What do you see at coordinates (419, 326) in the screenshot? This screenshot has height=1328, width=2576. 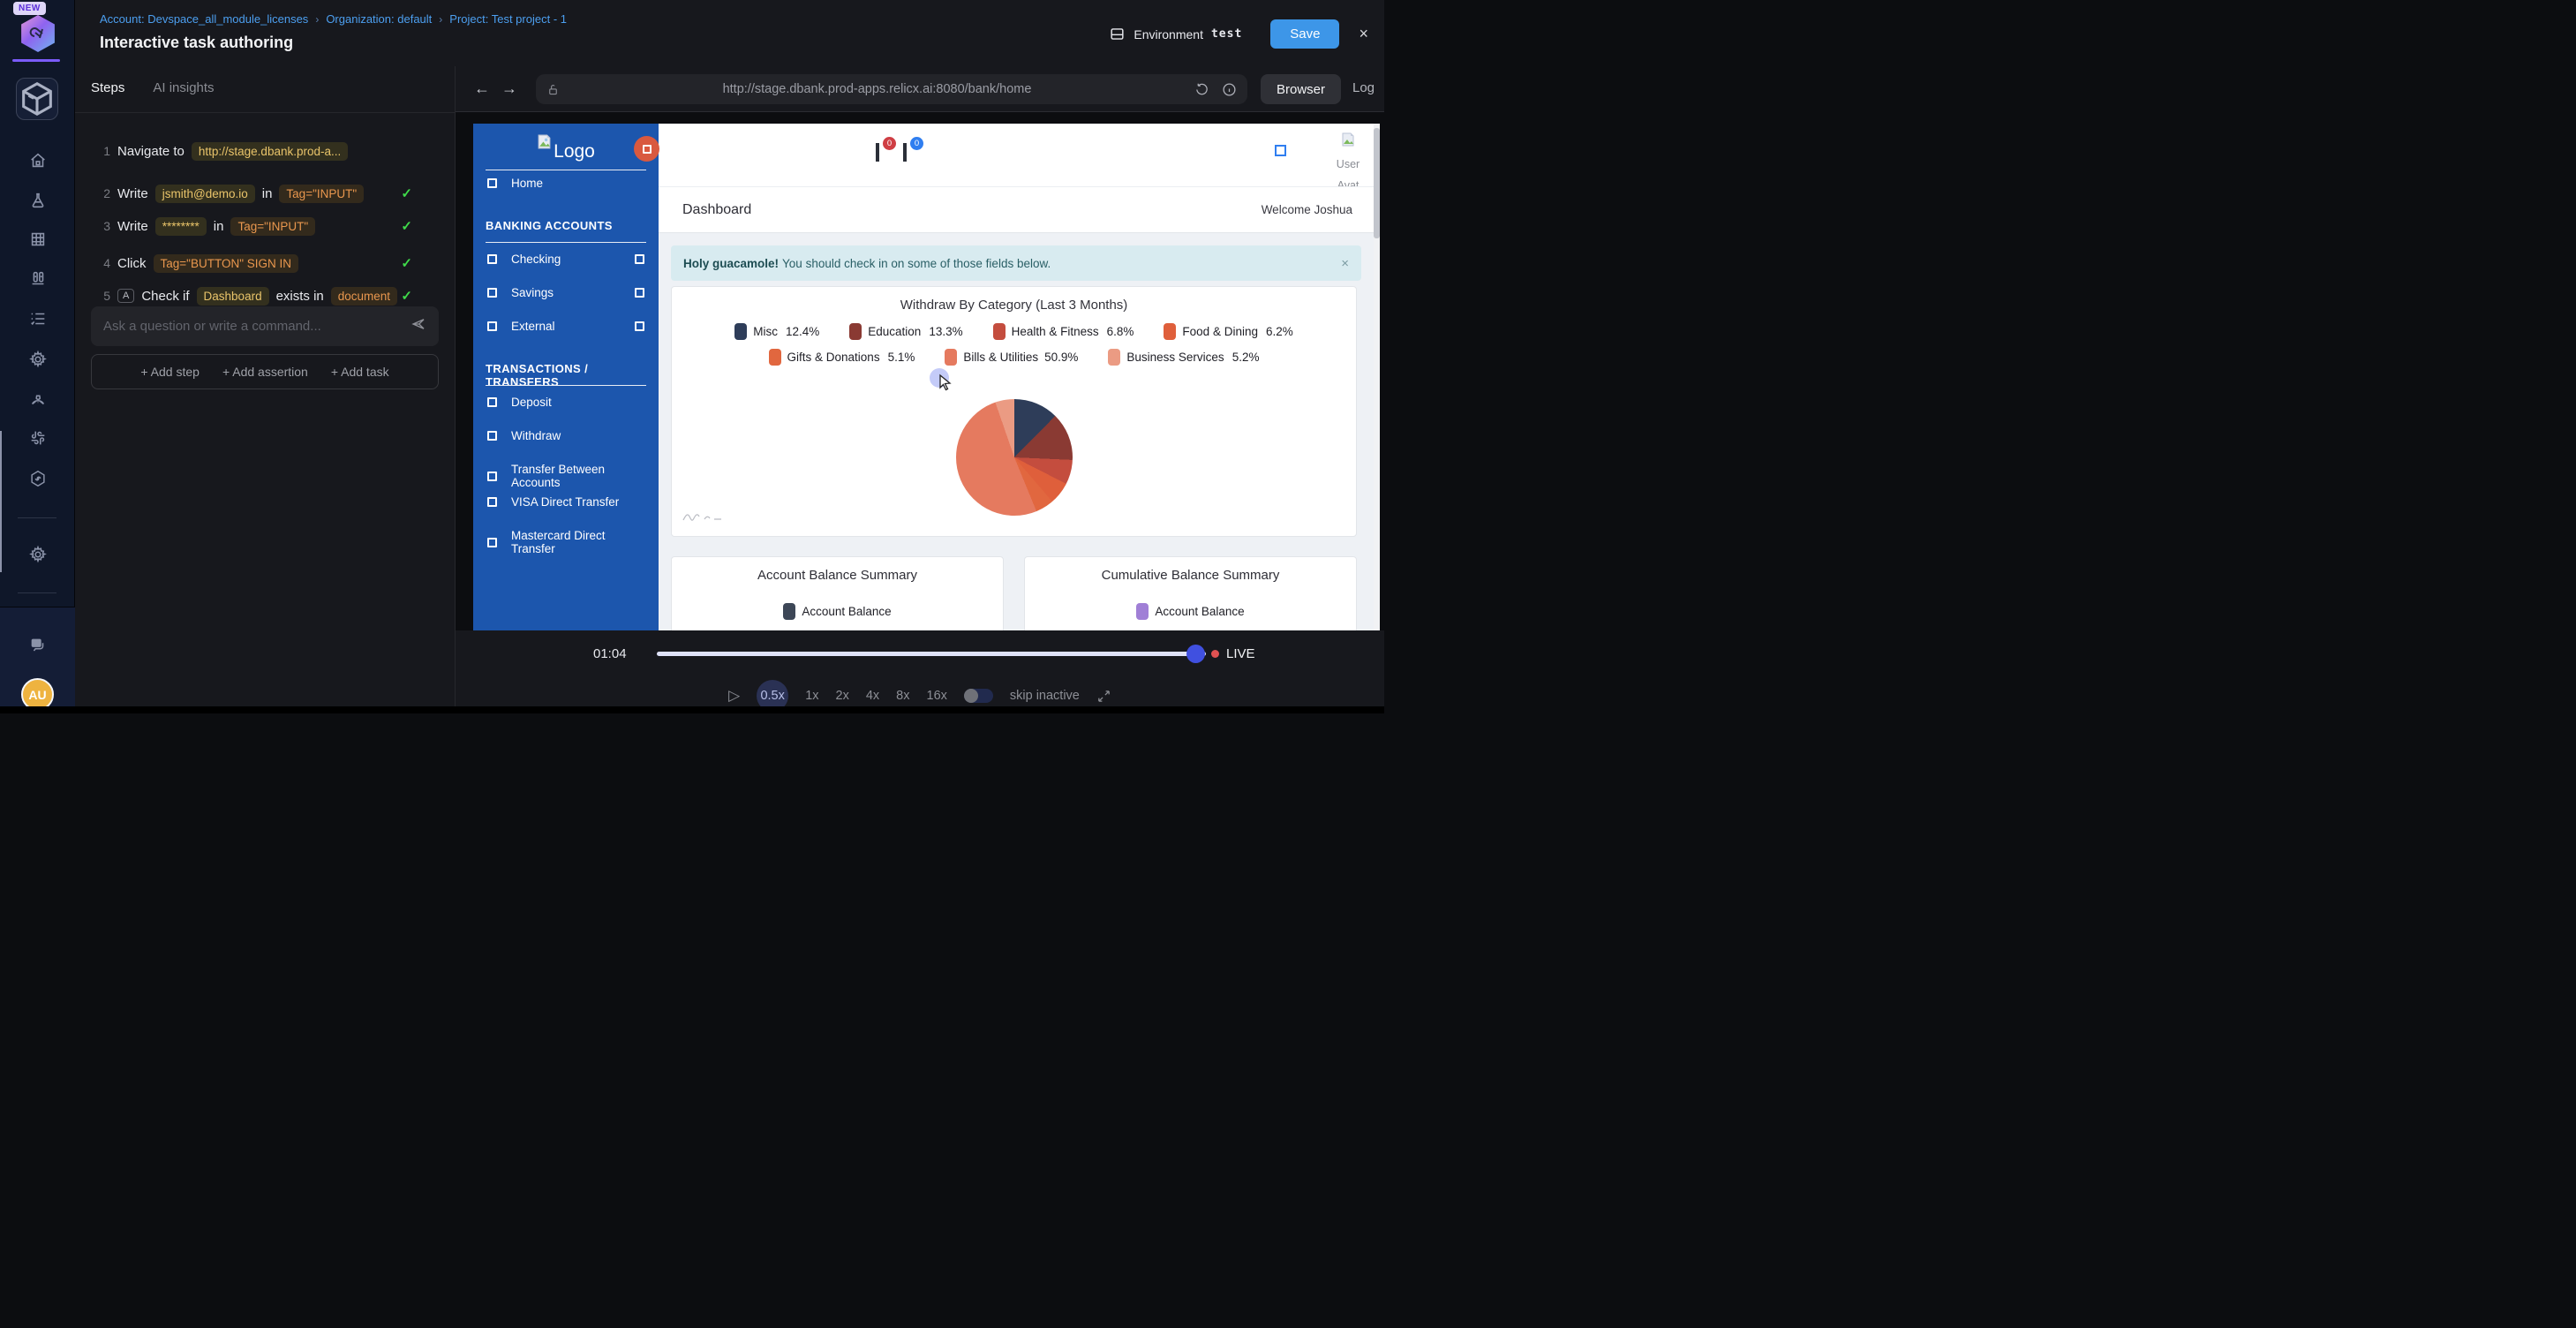 I see `send-icon` at bounding box center [419, 326].